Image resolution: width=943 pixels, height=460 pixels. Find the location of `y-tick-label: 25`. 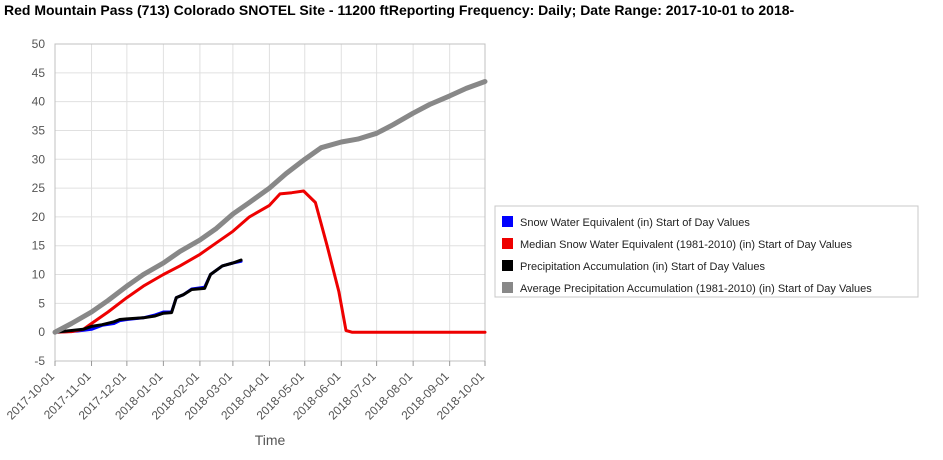

y-tick-label: 25 is located at coordinates (39, 188).